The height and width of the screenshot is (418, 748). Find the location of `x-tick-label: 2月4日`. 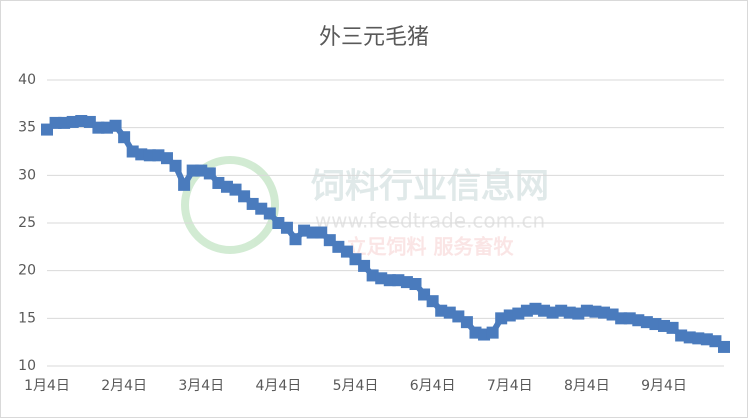

x-tick-label: 2月4日 is located at coordinates (124, 386).